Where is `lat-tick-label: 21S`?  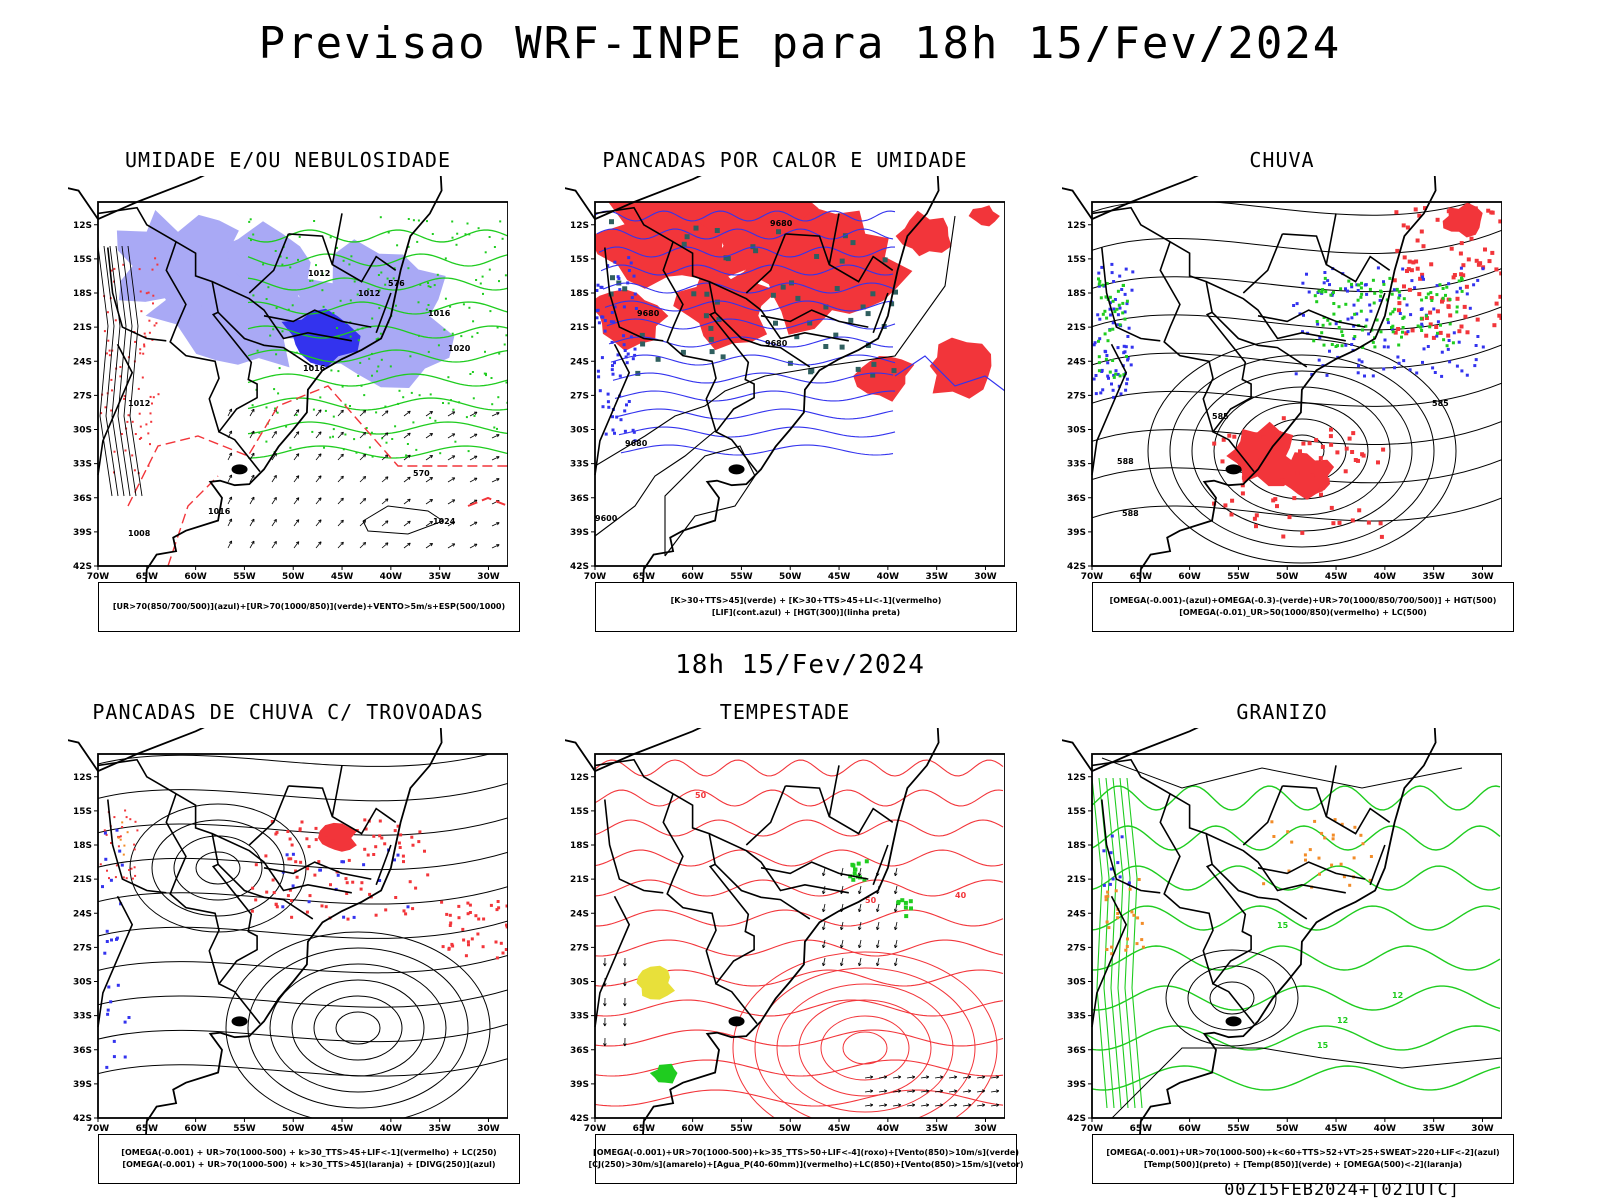 lat-tick-label: 21S is located at coordinates (579, 880).